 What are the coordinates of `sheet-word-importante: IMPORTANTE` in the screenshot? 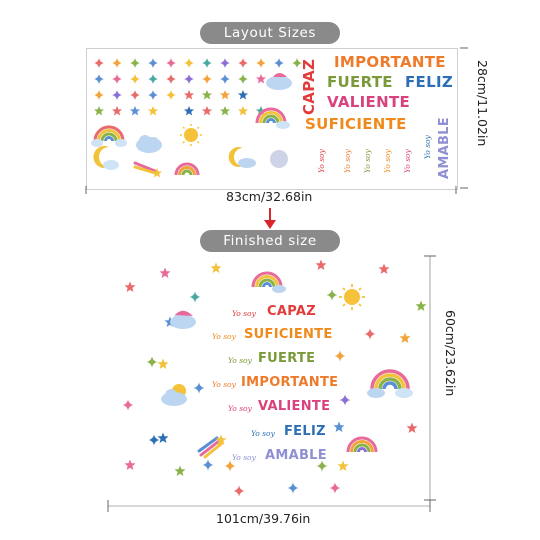 It's located at (390, 62).